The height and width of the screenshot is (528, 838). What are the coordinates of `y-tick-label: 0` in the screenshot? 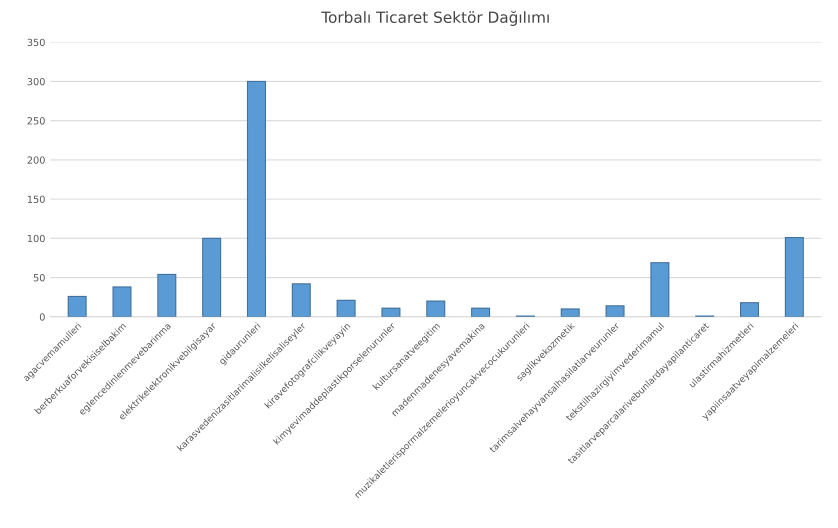 It's located at (42, 317).